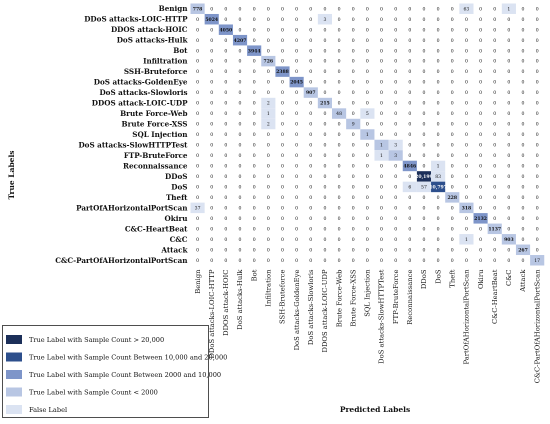 This screenshot has width=550, height=424. What do you see at coordinates (268, 104) in the screenshot?
I see `matrix-cell-value: 2` at bounding box center [268, 104].